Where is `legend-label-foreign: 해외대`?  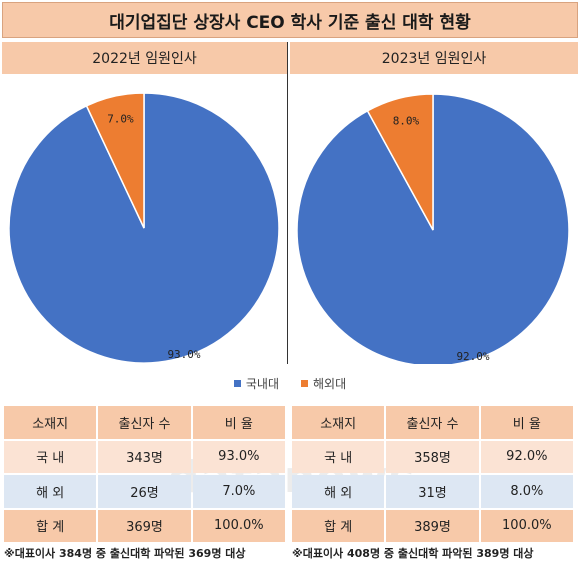
legend-label-foreign: 해외대 is located at coordinates (330, 383).